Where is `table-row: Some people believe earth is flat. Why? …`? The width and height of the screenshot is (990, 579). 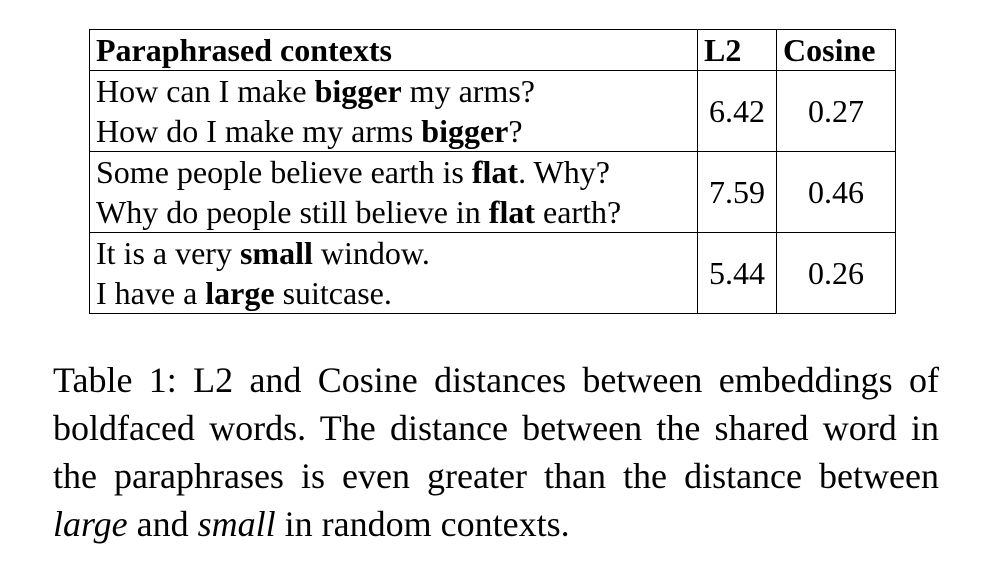 table-row: Some people believe earth is flat. Why? … is located at coordinates (492, 192).